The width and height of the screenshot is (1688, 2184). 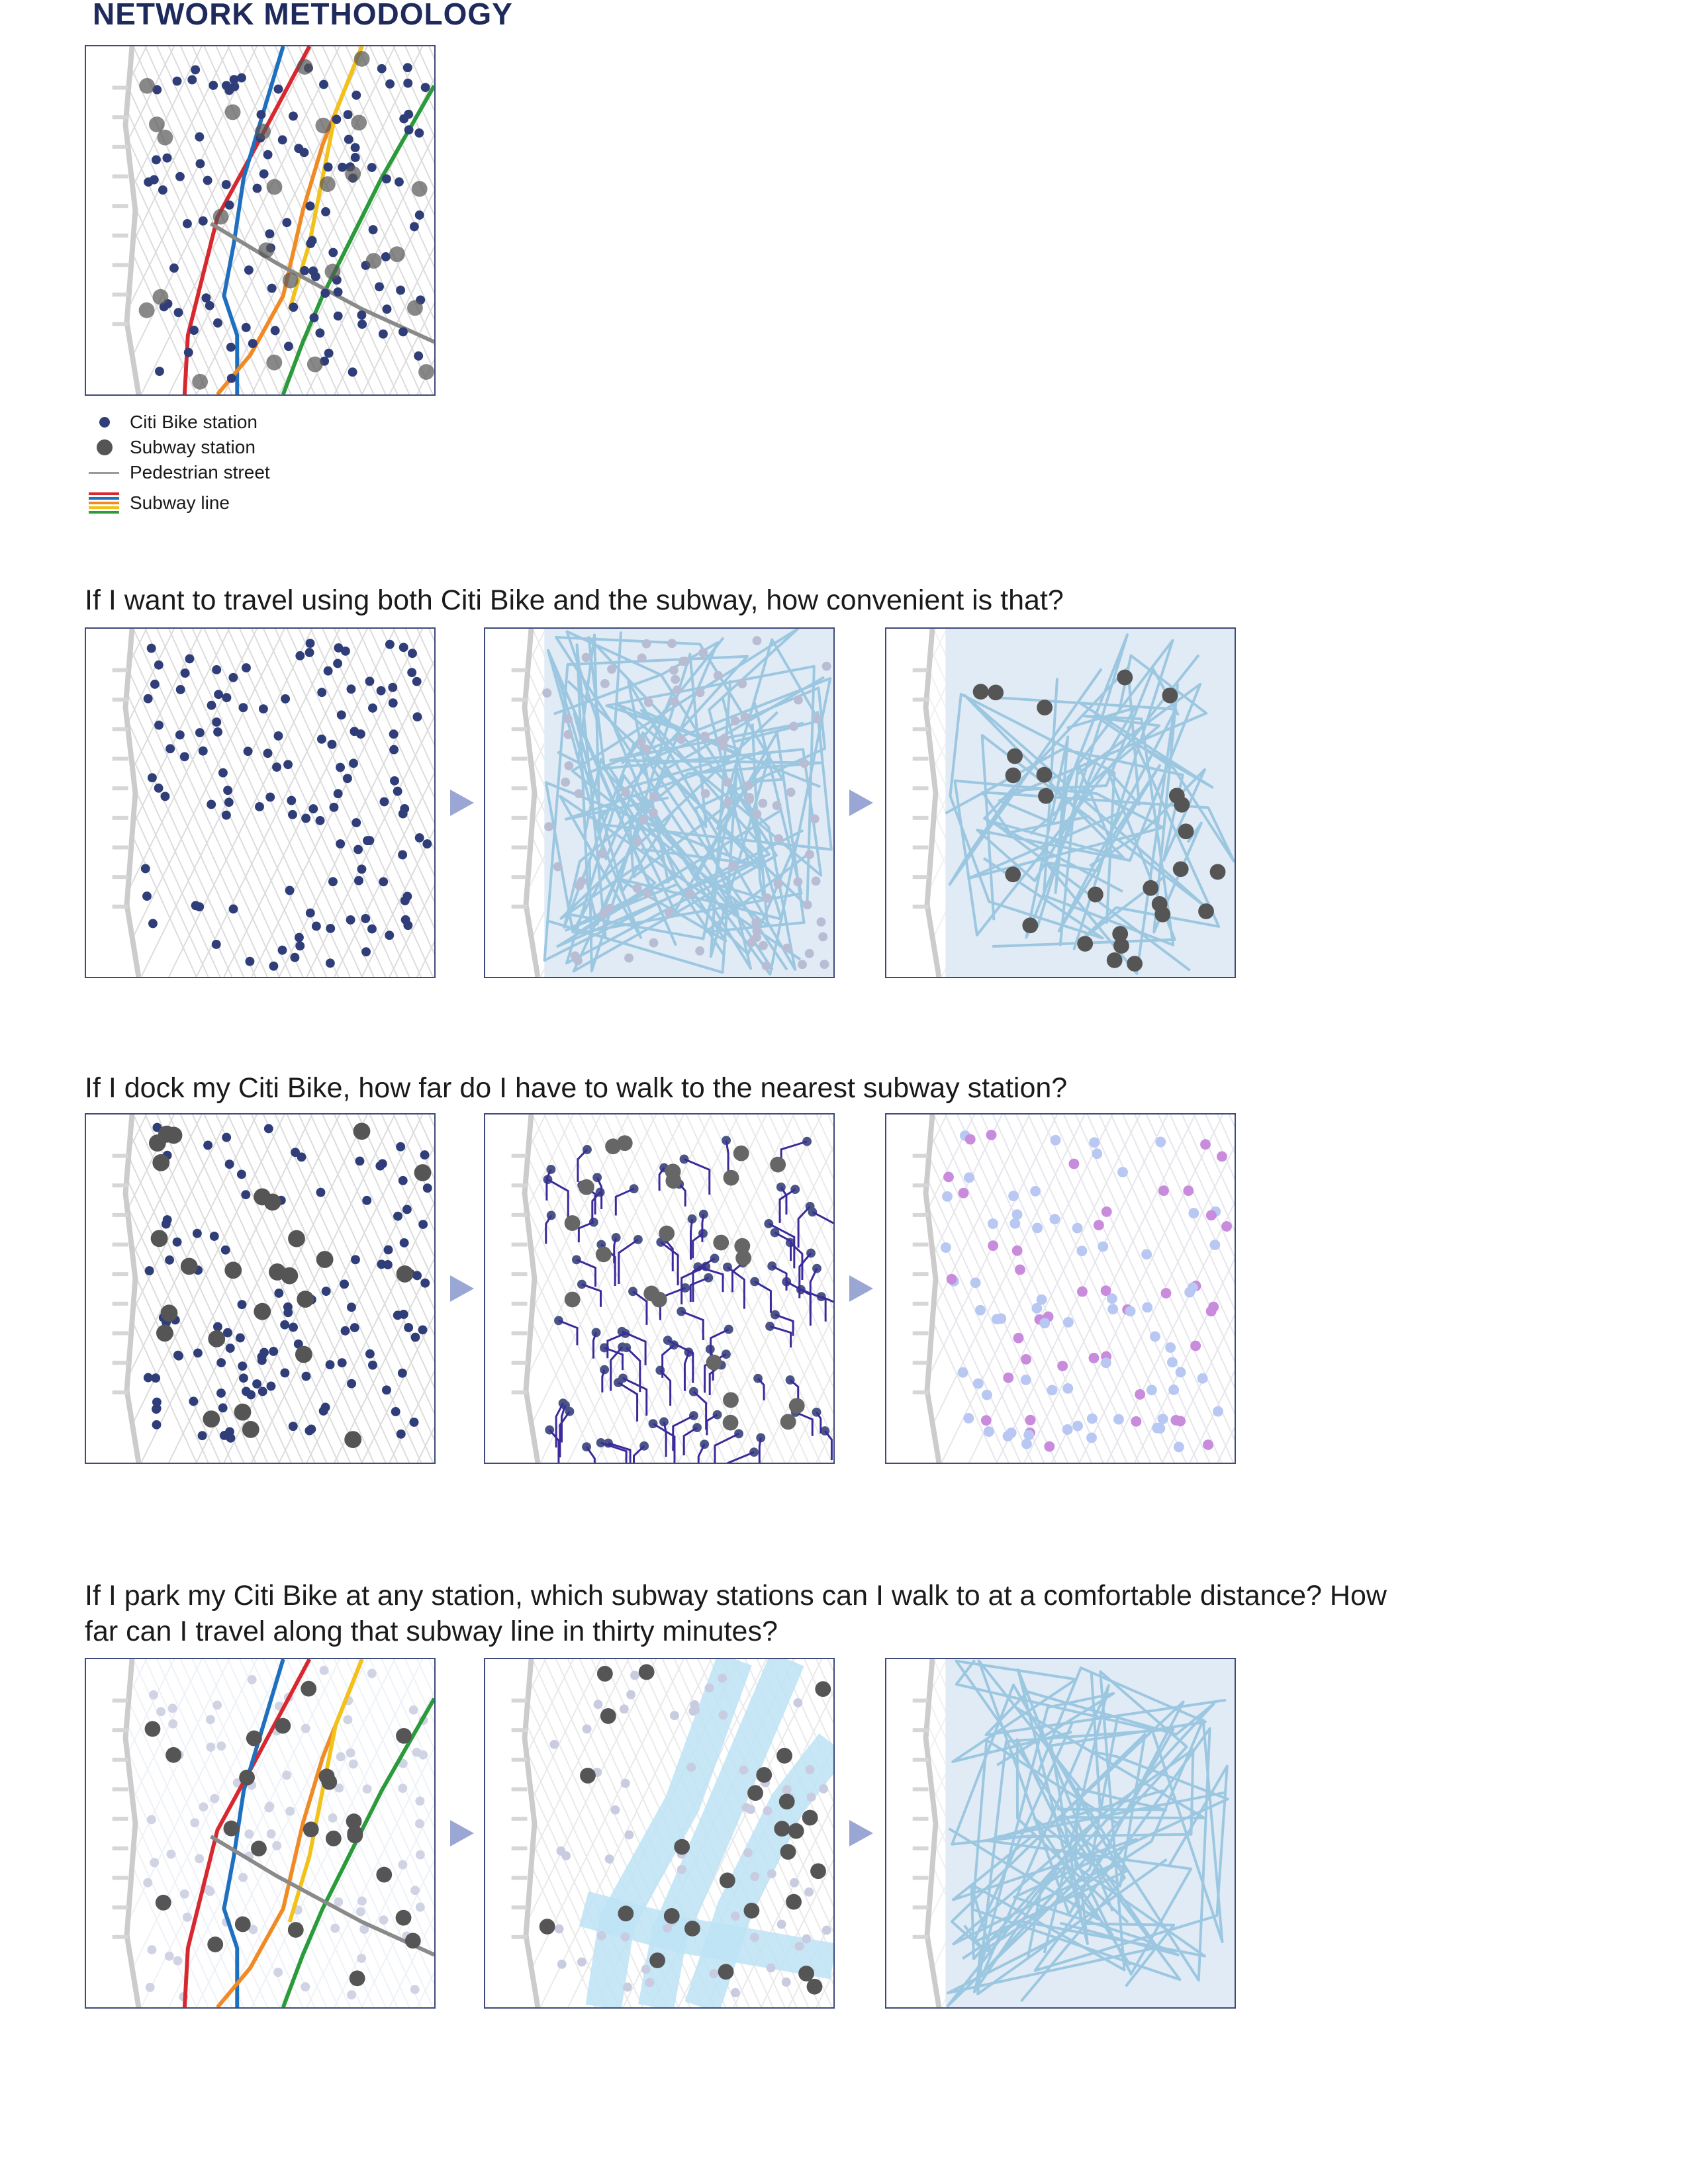 I want to click on q3-map-corridors-canvas, so click(x=659, y=1833).